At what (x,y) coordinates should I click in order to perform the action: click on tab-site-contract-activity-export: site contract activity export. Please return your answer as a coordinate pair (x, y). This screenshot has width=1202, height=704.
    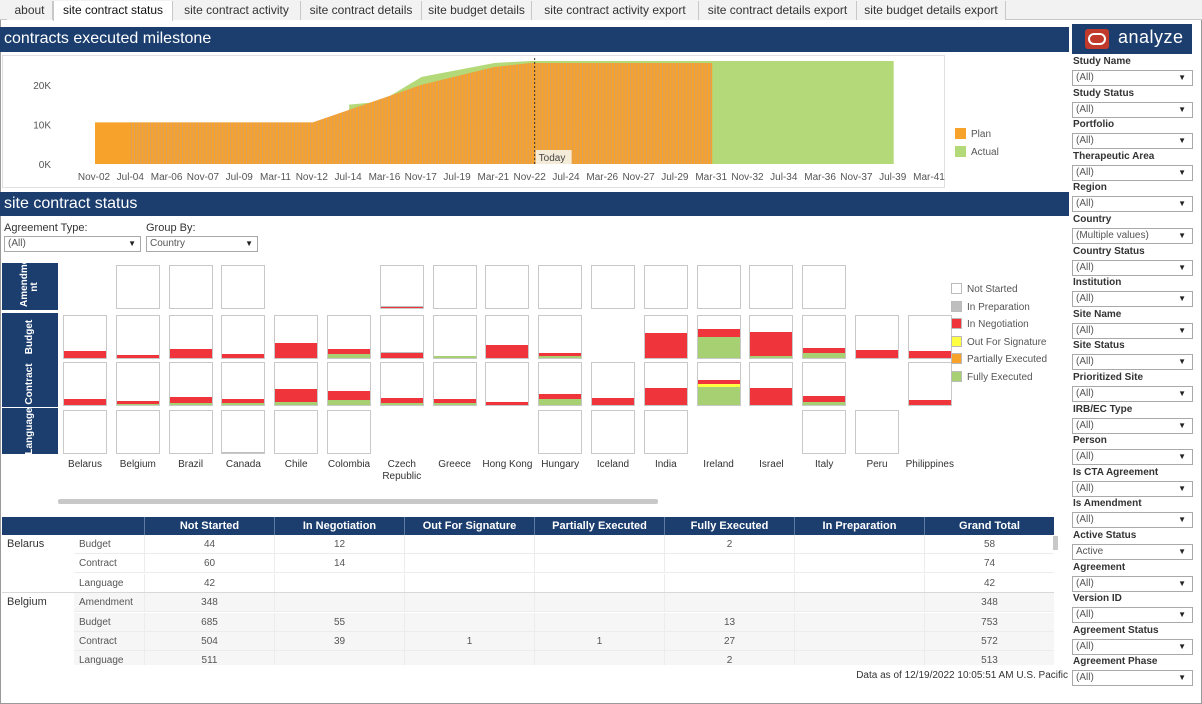
    Looking at the image, I should click on (615, 10).